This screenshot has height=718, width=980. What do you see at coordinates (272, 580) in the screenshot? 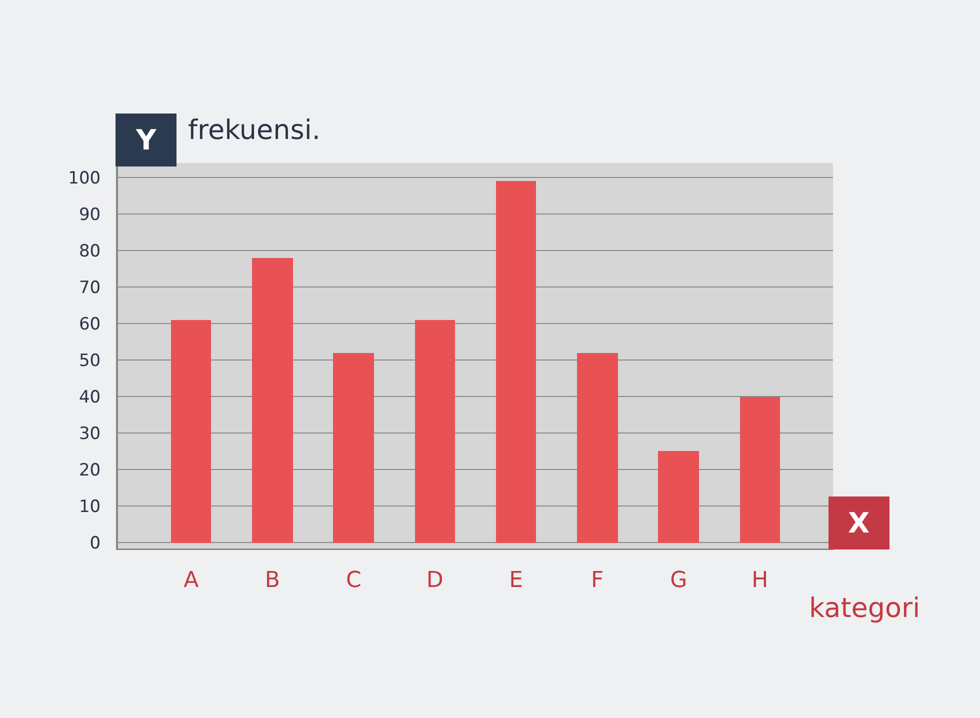
I see `x-tick-label: B` at bounding box center [272, 580].